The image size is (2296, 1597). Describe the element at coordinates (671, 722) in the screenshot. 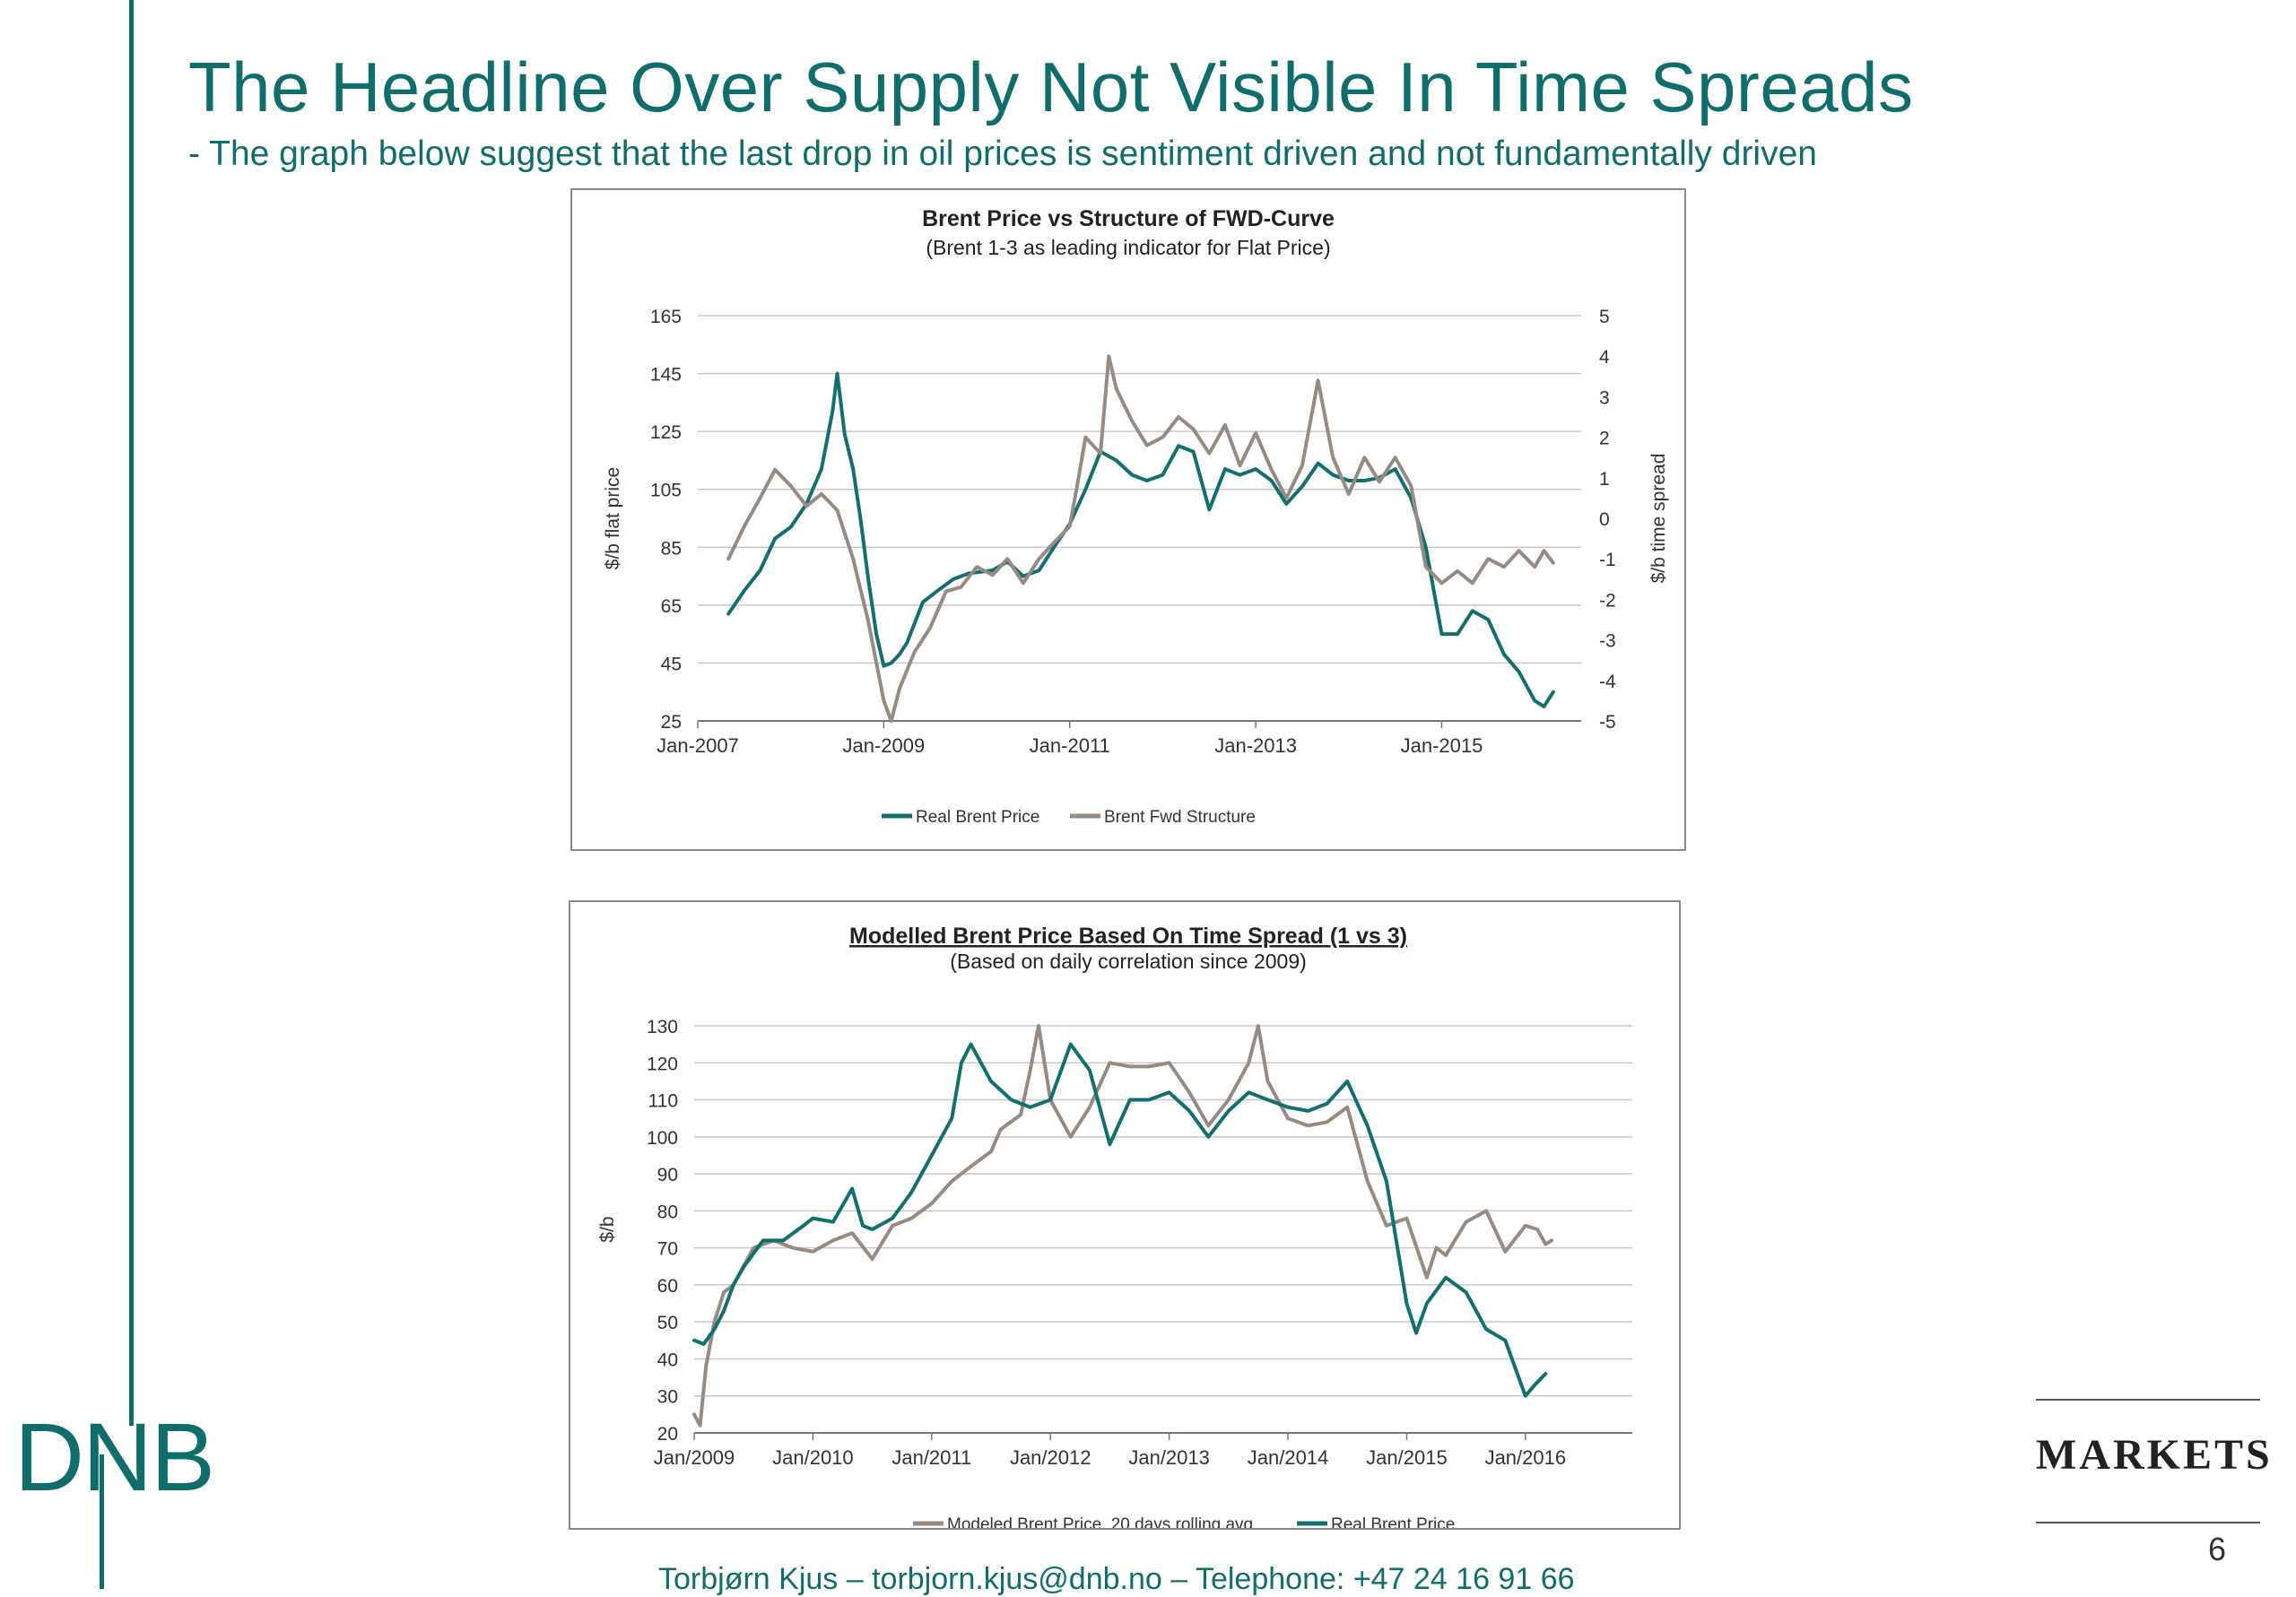

I see `chart-1-ytick-label: 25` at that location.